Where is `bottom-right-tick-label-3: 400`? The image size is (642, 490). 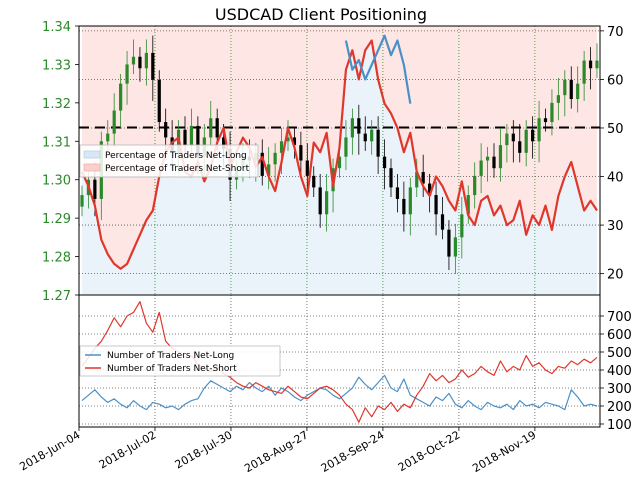
bottom-right-tick-label-3: 400 is located at coordinates (619, 371).